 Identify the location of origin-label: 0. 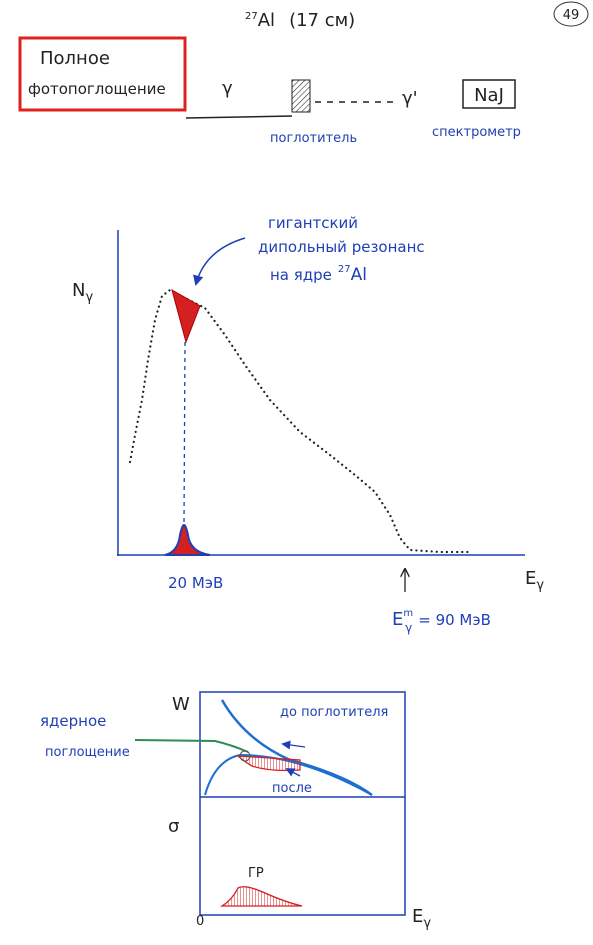
(200, 921).